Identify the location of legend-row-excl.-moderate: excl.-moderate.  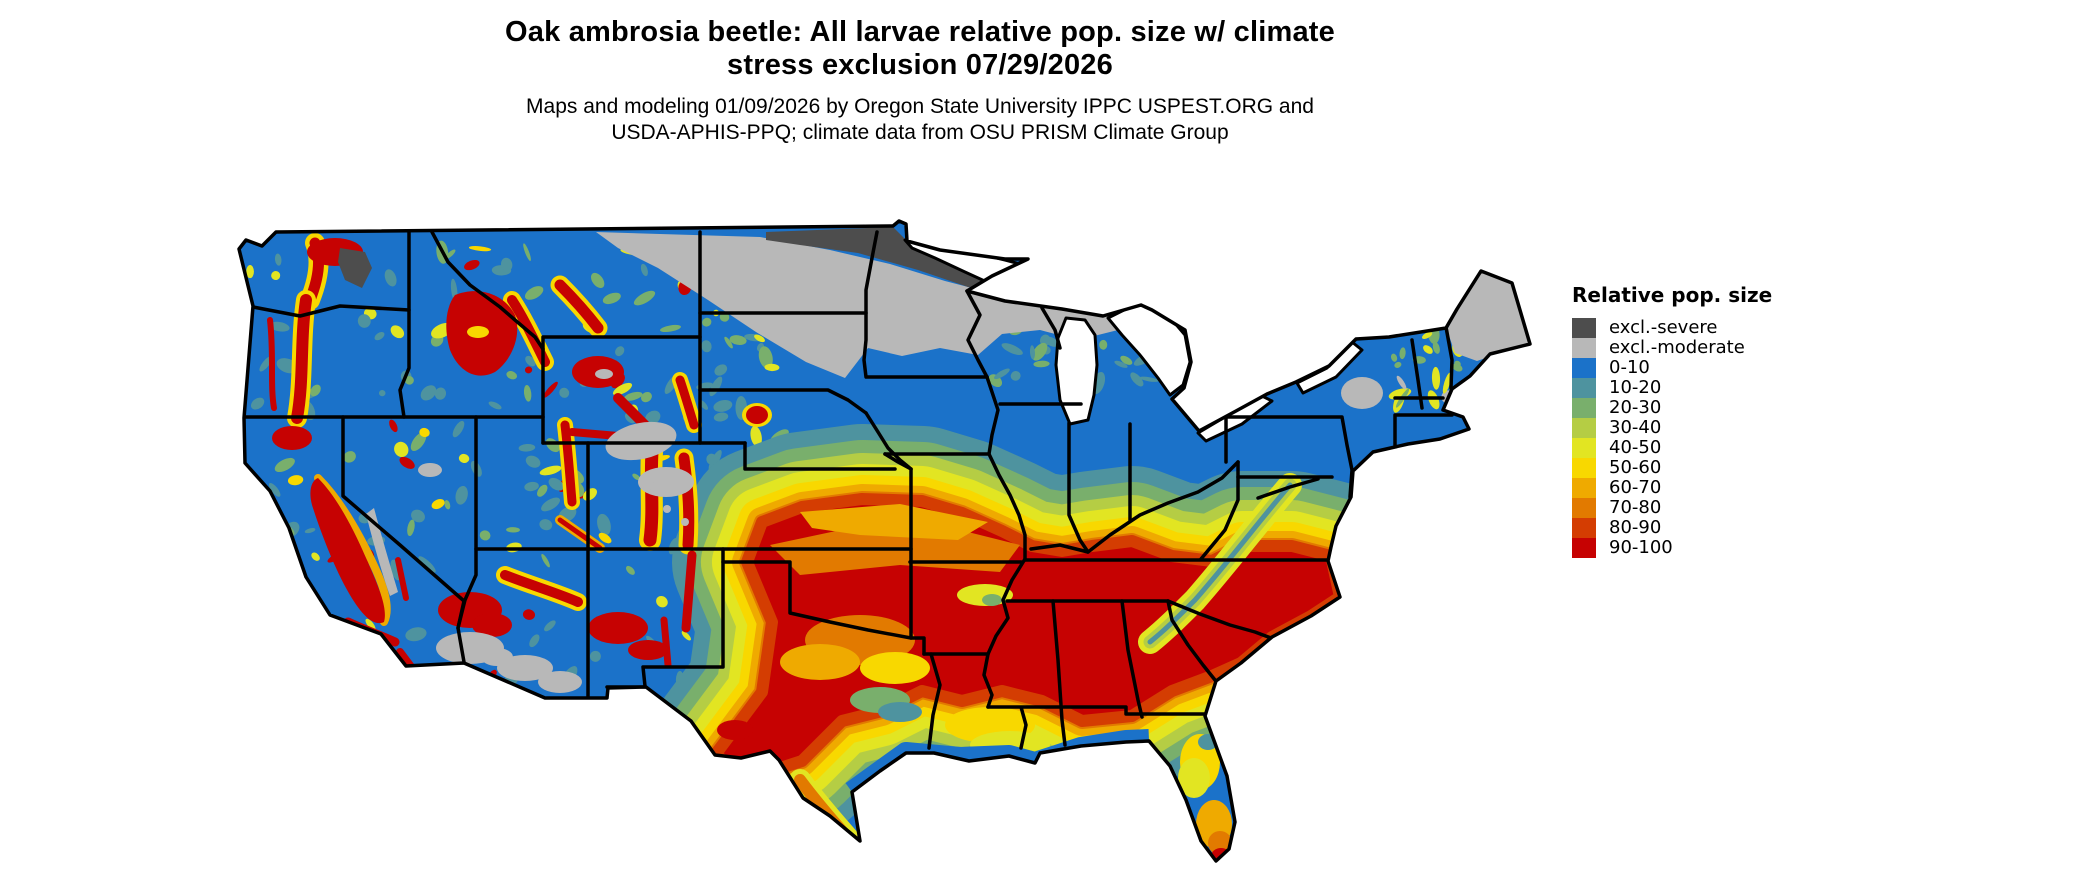
(1672, 348).